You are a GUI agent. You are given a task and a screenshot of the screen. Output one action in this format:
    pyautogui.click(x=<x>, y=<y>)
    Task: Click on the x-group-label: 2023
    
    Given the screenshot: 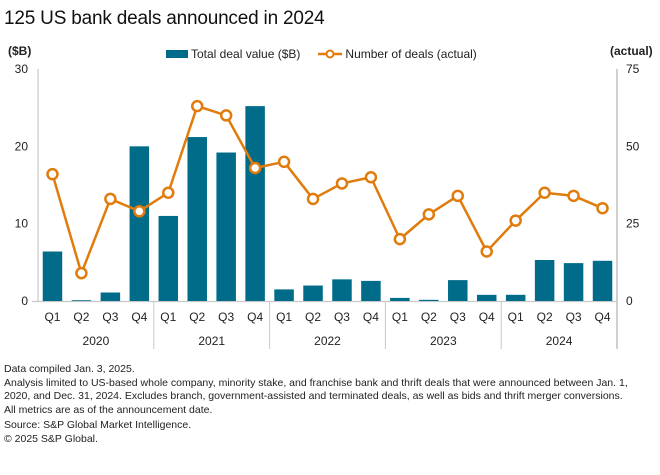 What is the action you would take?
    pyautogui.click(x=443, y=341)
    